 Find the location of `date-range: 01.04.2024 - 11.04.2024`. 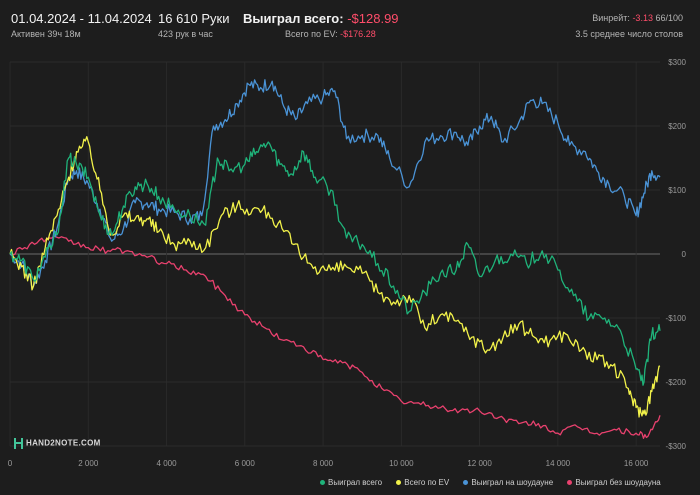

date-range: 01.04.2024 - 11.04.2024 is located at coordinates (81, 18).